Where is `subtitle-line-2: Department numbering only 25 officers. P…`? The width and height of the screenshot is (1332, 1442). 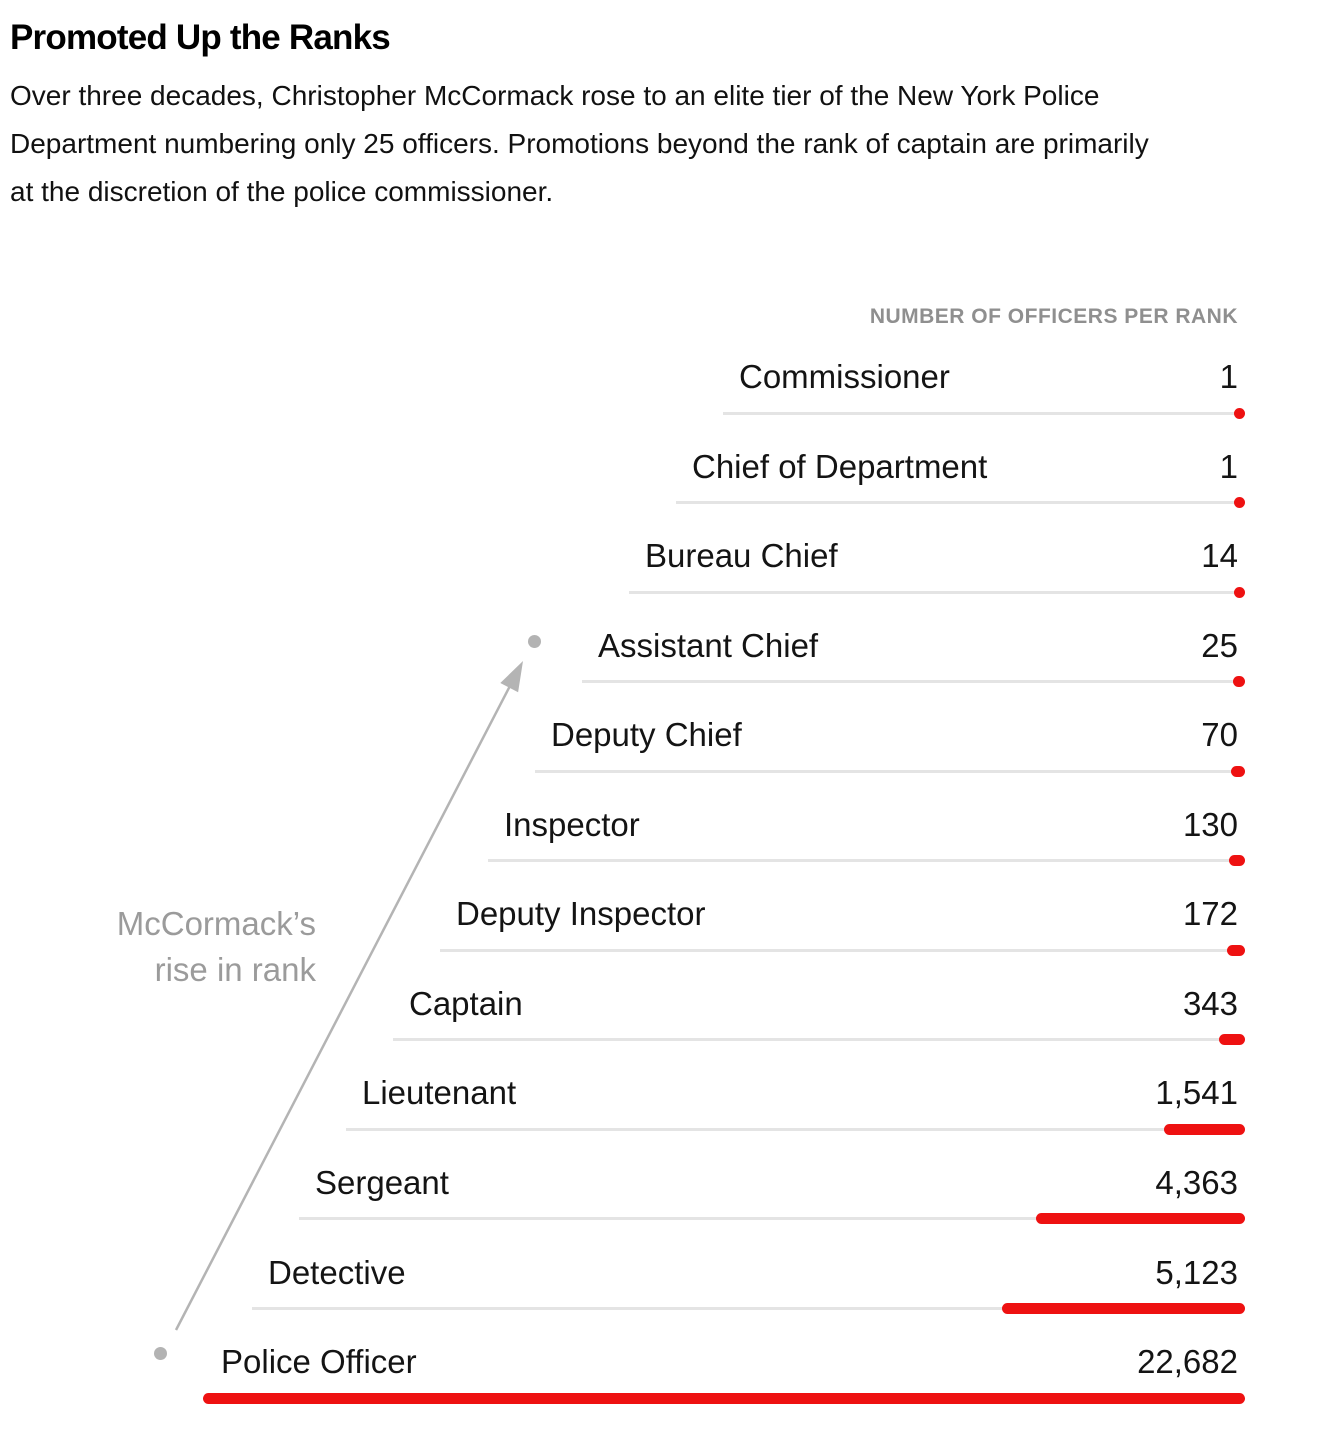 subtitle-line-2: Department numbering only 25 officers. P… is located at coordinates (579, 143).